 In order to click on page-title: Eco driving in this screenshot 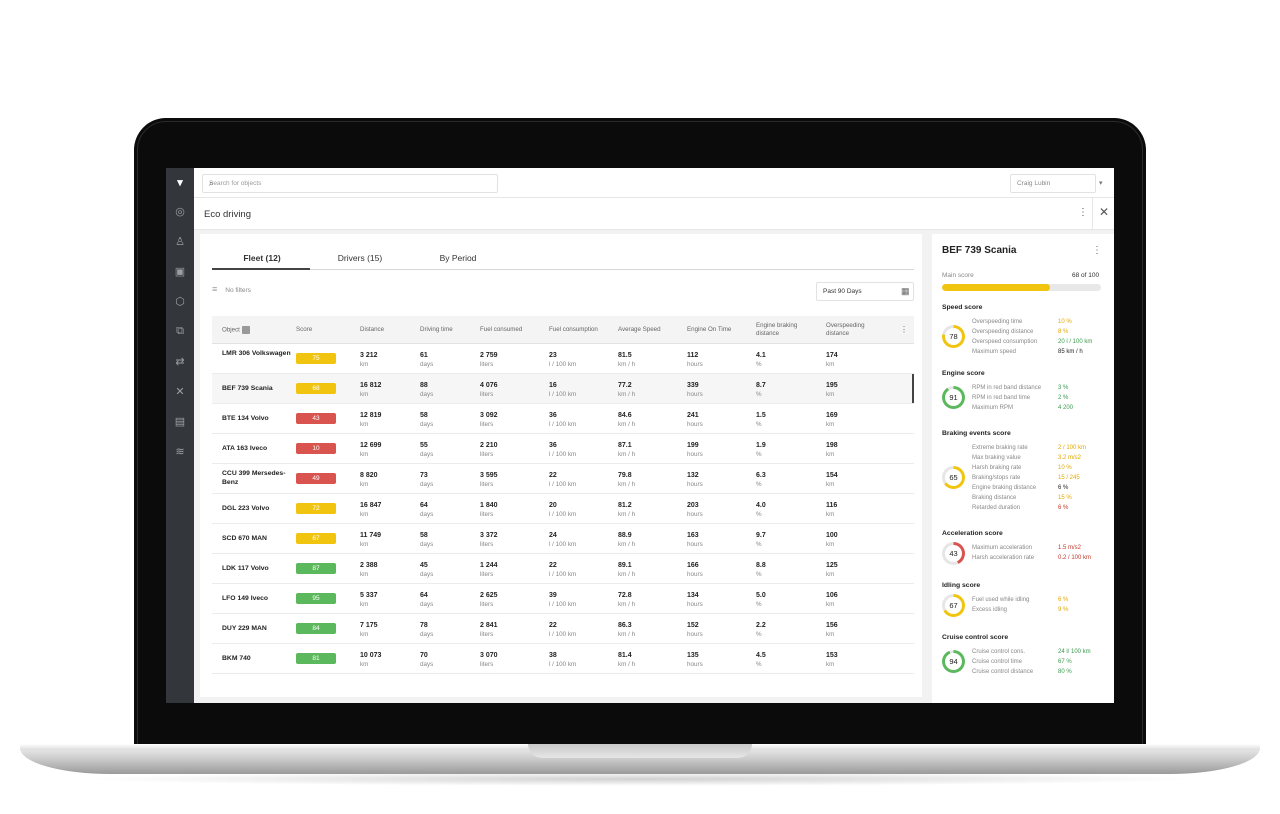, I will do `click(227, 214)`.